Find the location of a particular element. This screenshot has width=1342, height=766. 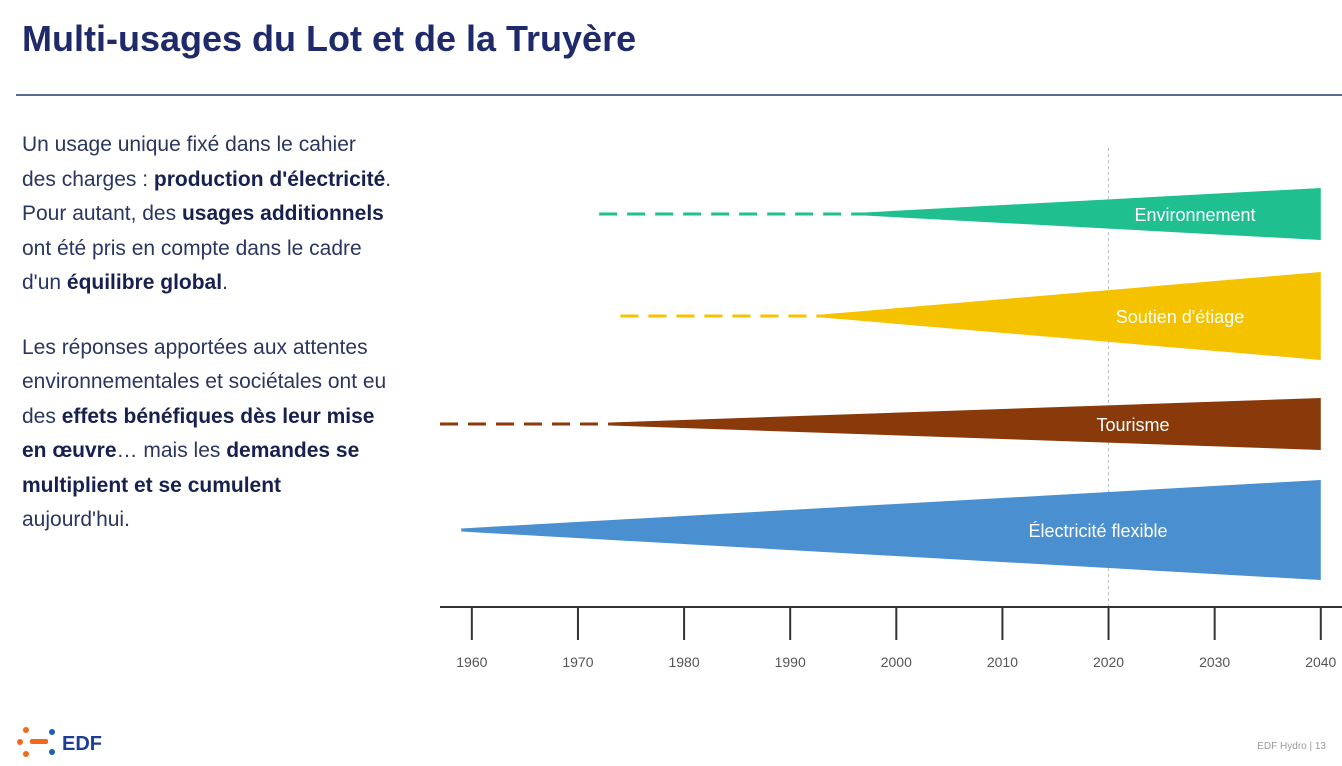

x-tick-label: 1970 is located at coordinates (577, 662).